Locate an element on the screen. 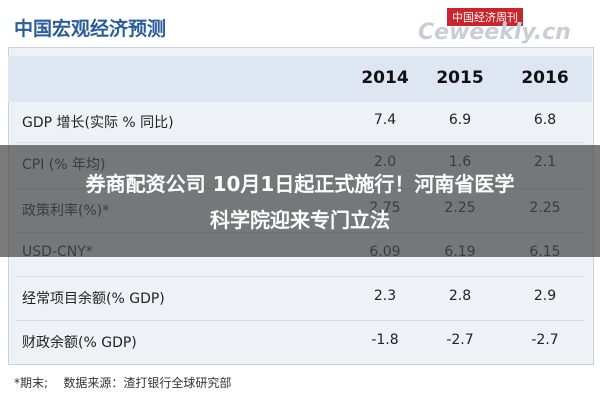 The image size is (600, 400). cell: 2.3 is located at coordinates (385, 296).